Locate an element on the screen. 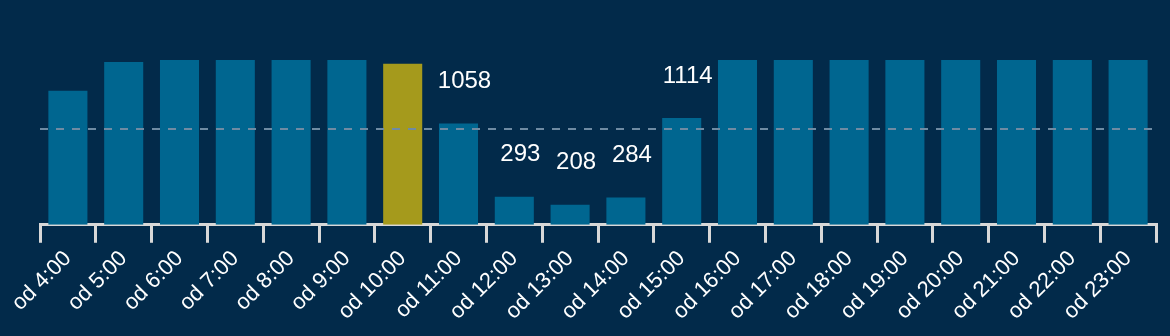 The width and height of the screenshot is (1170, 336). data-label: 1114 is located at coordinates (687, 74).